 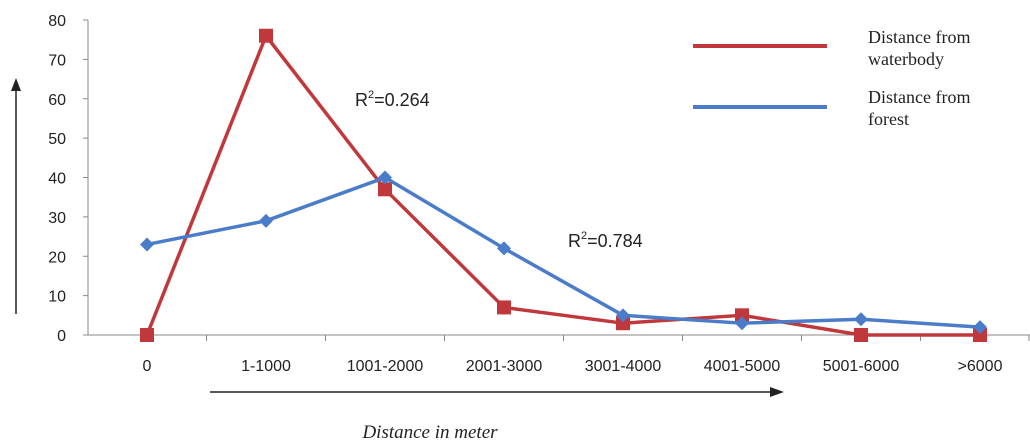 I want to click on y-tick-label: 30, so click(x=57, y=218).